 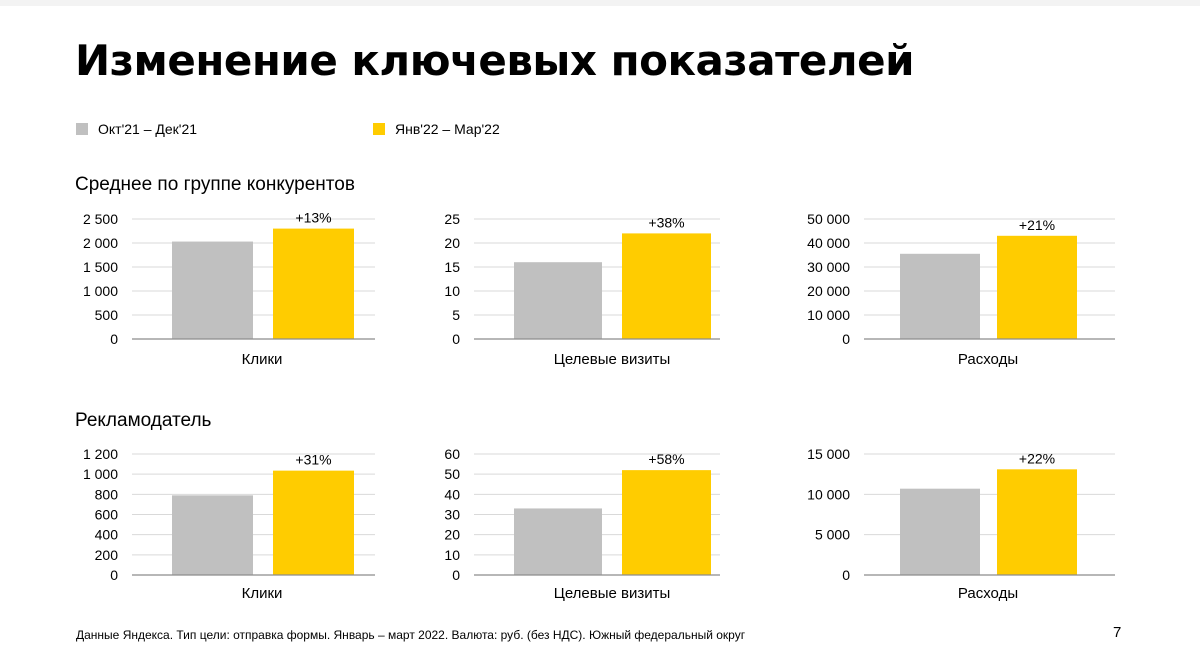 I want to click on y-tick-label: 20 000, so click(x=828, y=291).